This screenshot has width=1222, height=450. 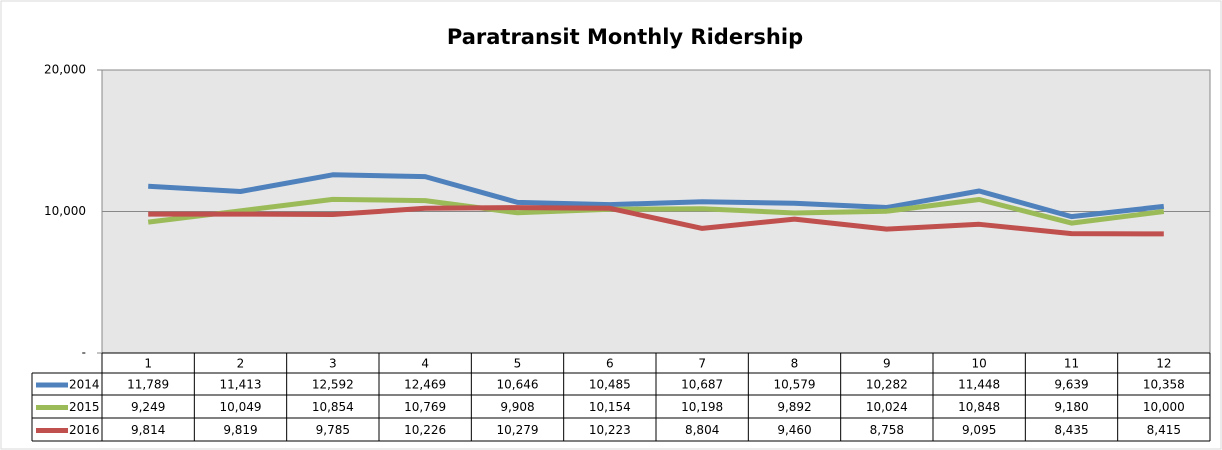 I want to click on table-value: 10,282, so click(x=887, y=385).